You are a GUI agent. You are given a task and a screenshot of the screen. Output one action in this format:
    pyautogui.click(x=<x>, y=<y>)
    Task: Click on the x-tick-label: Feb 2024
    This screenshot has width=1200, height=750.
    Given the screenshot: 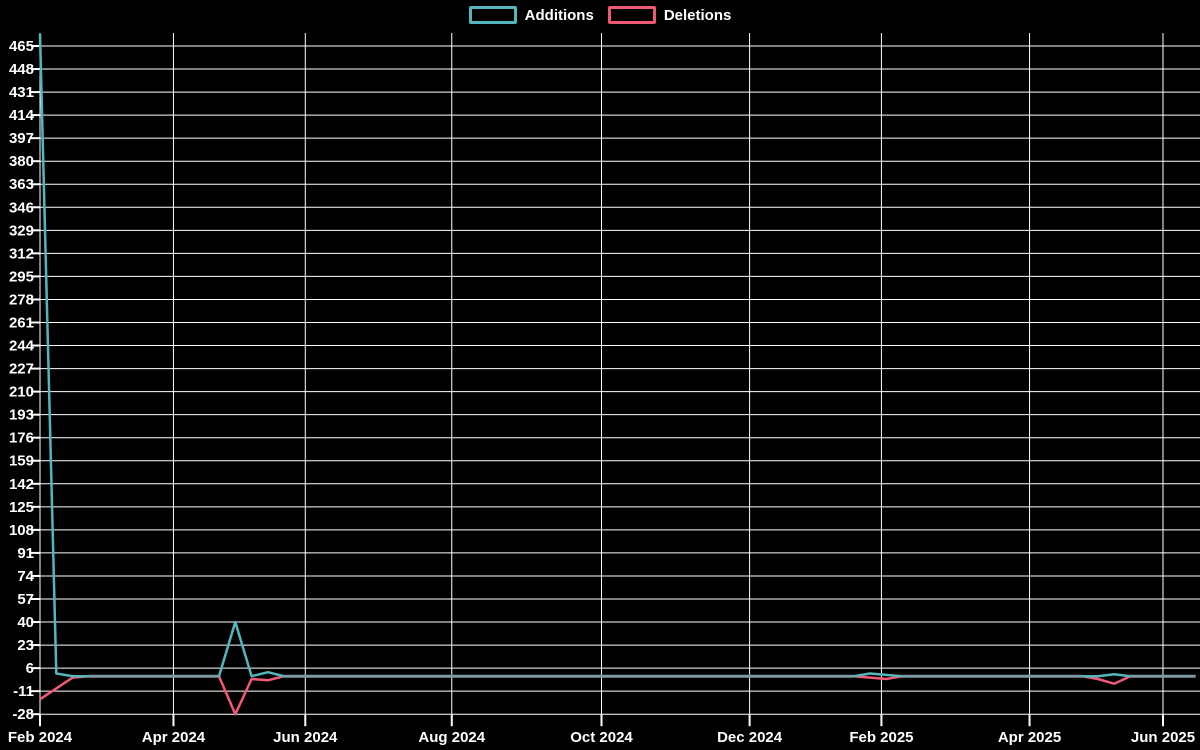 What is the action you would take?
    pyautogui.click(x=40, y=737)
    